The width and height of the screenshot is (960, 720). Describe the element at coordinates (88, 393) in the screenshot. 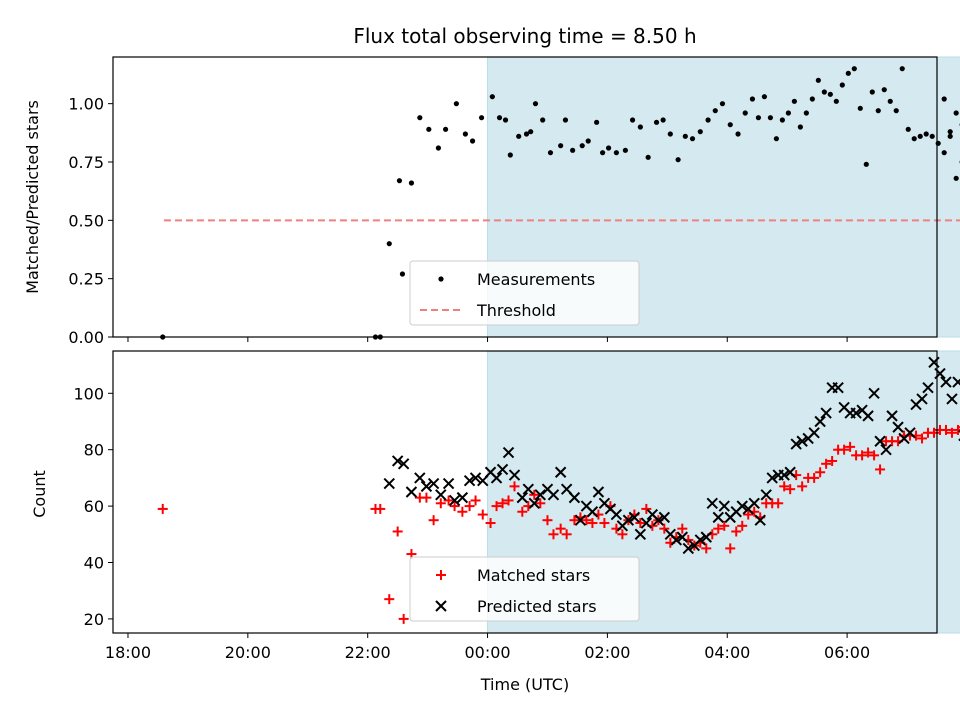

I see `y-tick-label: 100` at that location.